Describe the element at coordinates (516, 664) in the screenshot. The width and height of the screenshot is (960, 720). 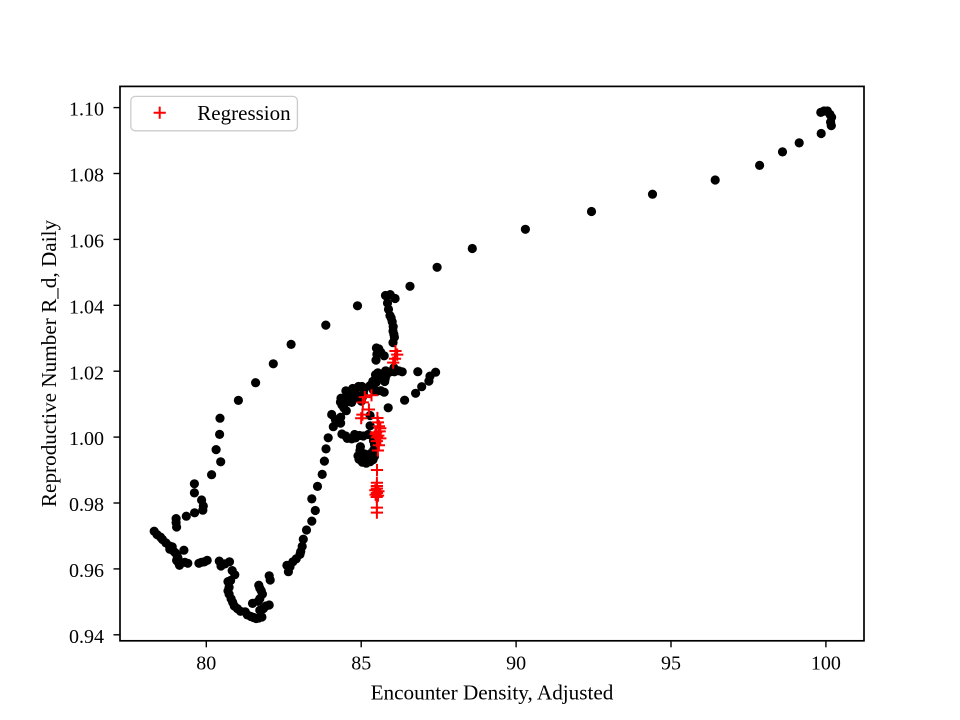
I see `svg-text: 90` at that location.